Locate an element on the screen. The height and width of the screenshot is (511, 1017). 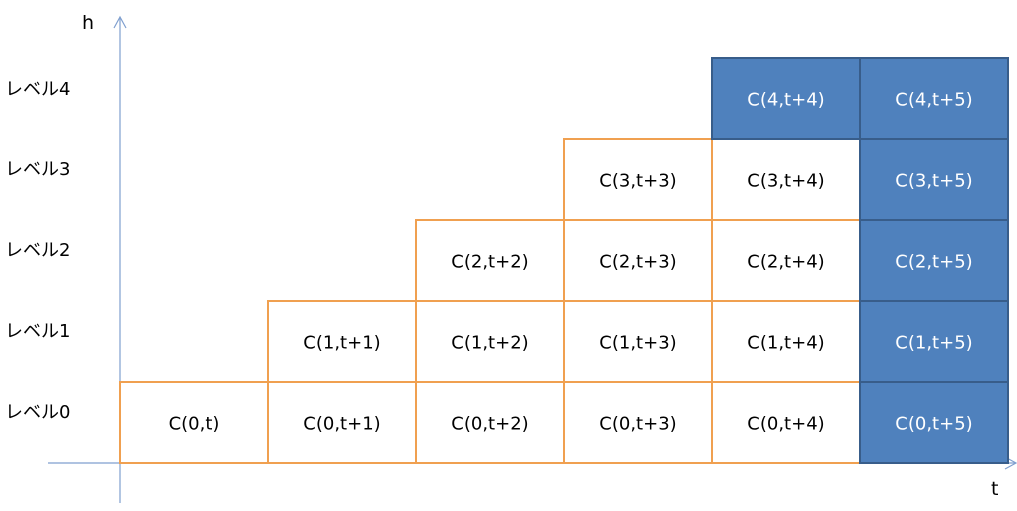
cell-L0-4: C(0,t+4) is located at coordinates (786, 422).